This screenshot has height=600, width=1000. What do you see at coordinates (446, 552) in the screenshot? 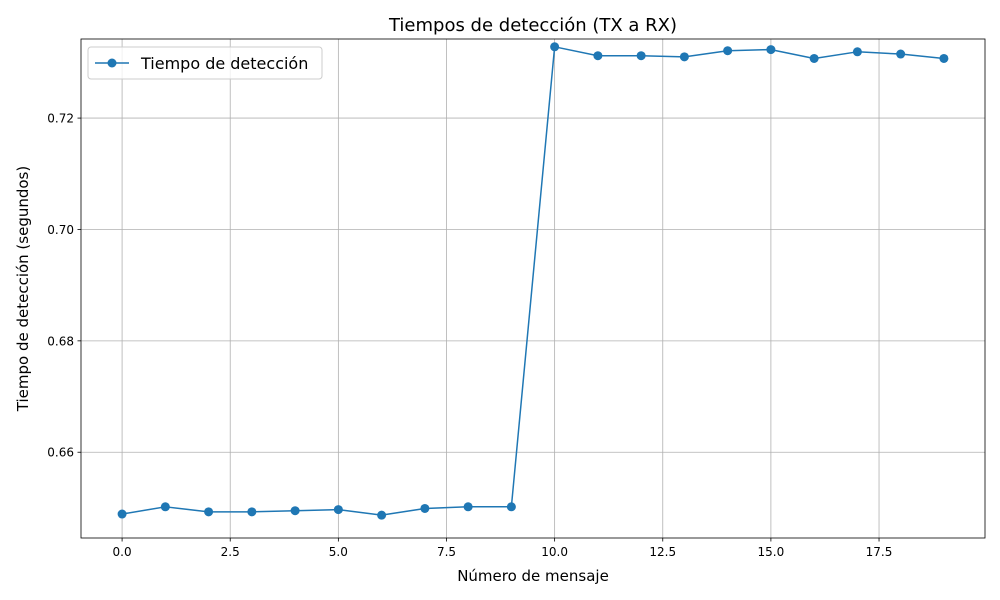
I see `x-tick-label: 7.5` at bounding box center [446, 552].